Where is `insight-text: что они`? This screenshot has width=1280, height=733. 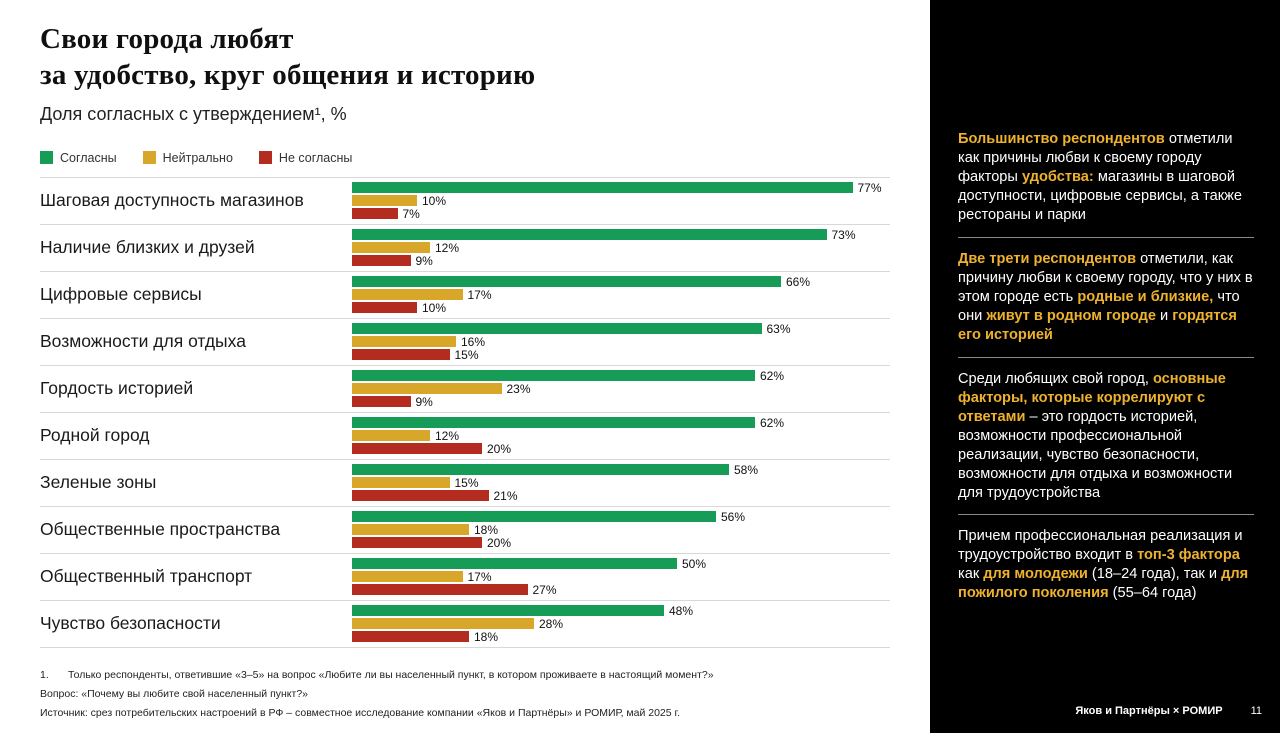 insight-text: что они is located at coordinates (1099, 306).